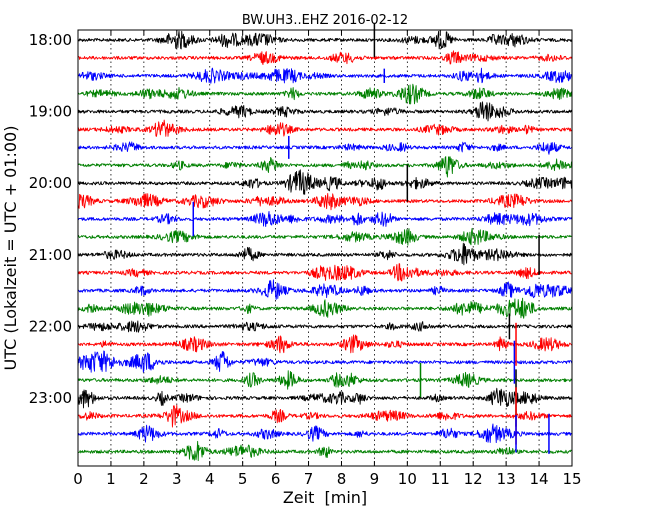  What do you see at coordinates (309, 479) in the screenshot?
I see `x-tick-label: 7` at bounding box center [309, 479].